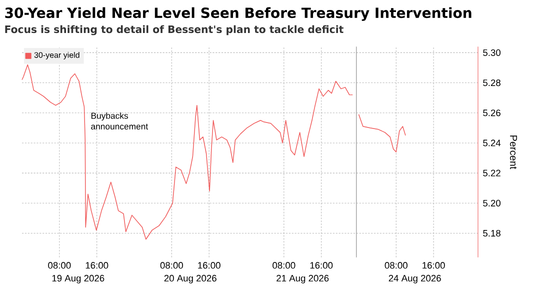 This screenshot has height=303, width=536. Describe the element at coordinates (492, 52) in the screenshot. I see `y-tick-label: 5.30` at that location.